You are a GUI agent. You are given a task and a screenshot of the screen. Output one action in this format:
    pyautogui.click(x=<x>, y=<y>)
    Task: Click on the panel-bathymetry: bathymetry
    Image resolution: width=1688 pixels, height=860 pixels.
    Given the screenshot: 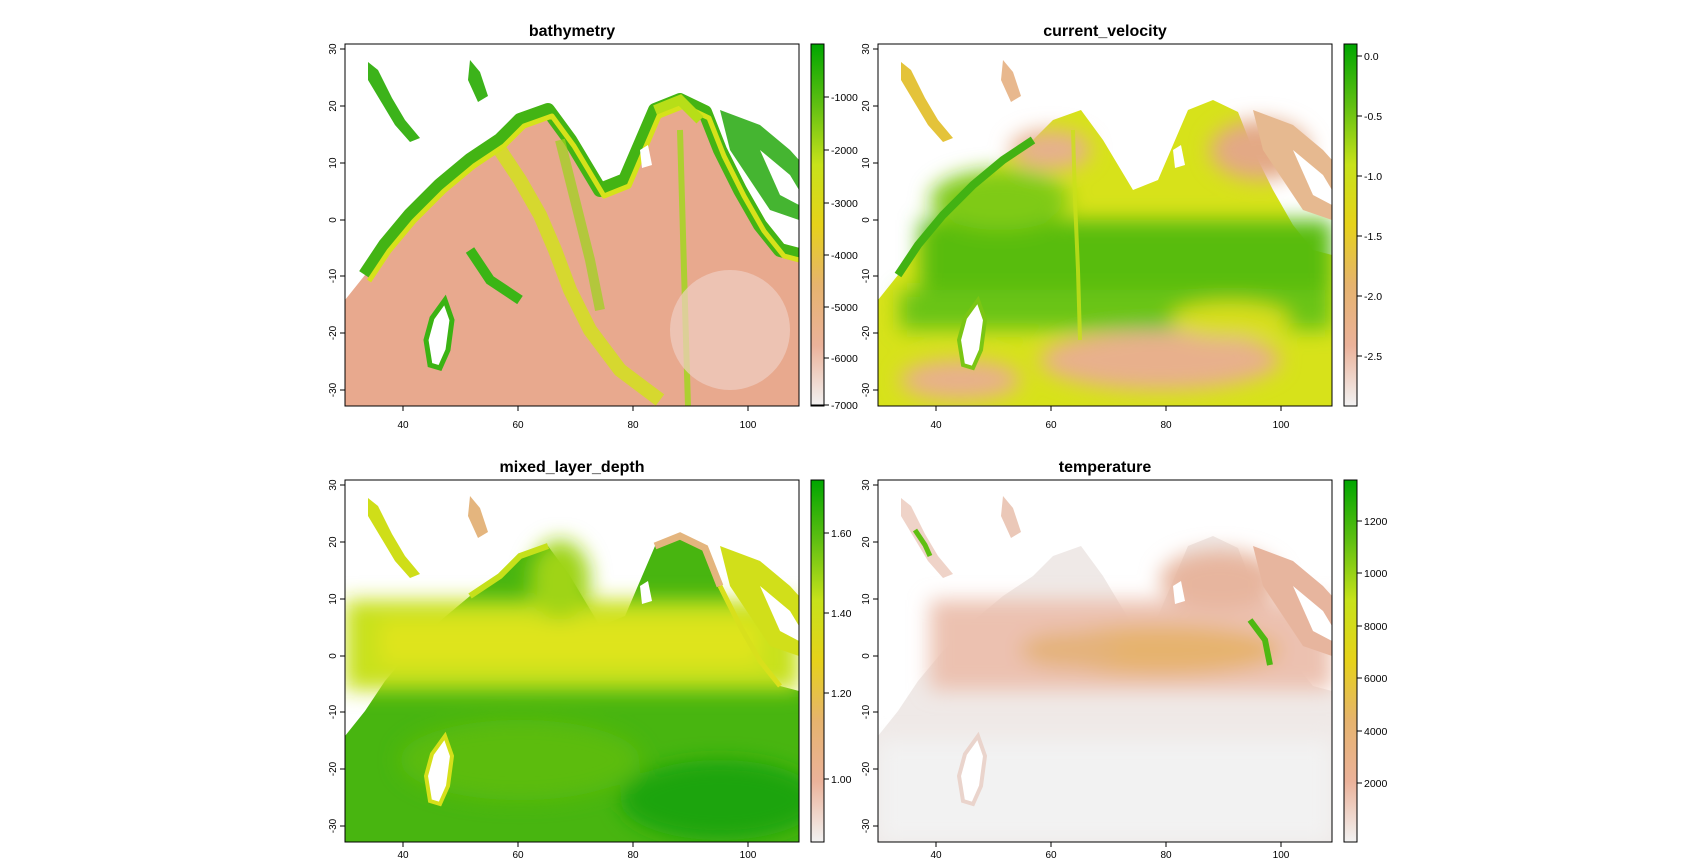 What is the action you would take?
    pyautogui.click(x=593, y=227)
    